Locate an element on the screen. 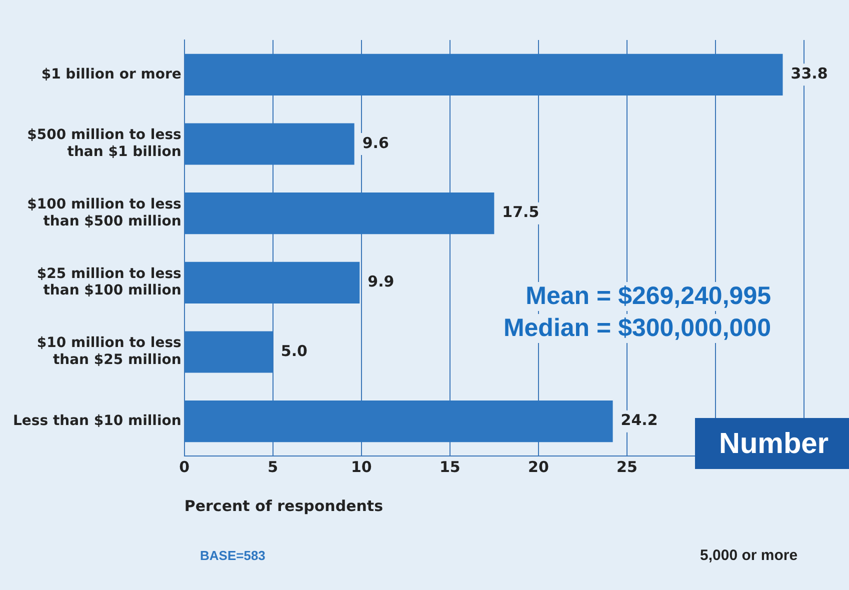 Image resolution: width=849 pixels, height=590 pixels. annotation: Median = $300,000,000 is located at coordinates (637, 328).